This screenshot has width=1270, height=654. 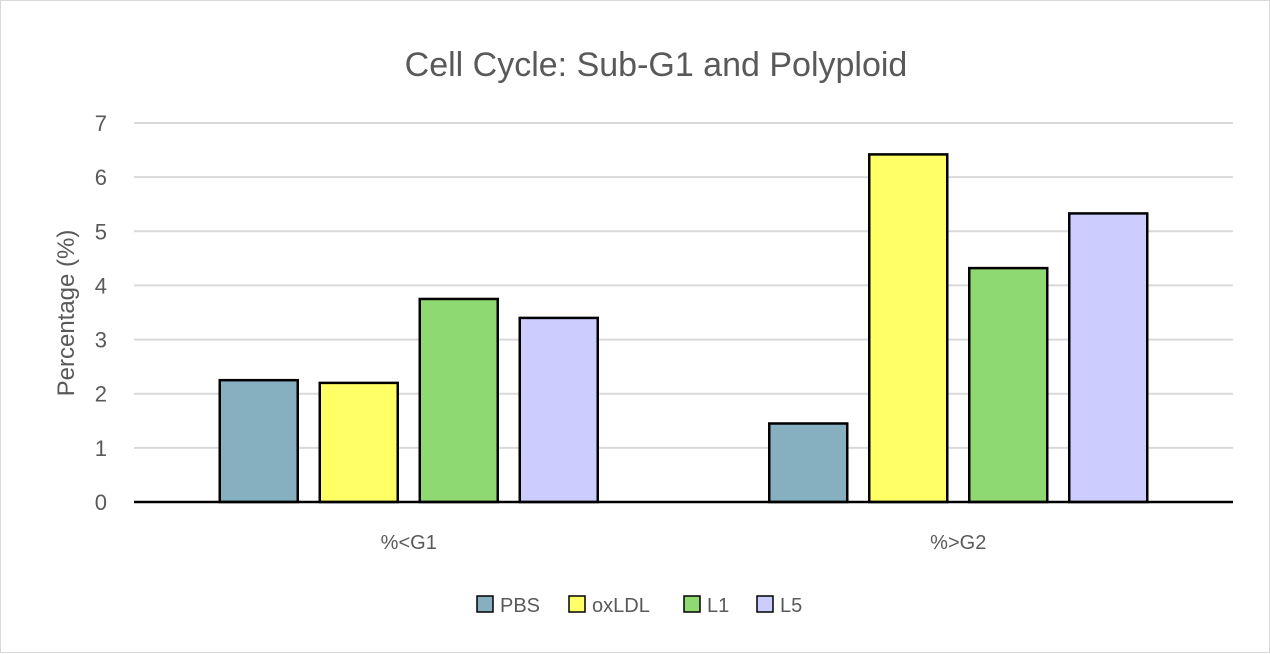 What do you see at coordinates (66, 313) in the screenshot?
I see `y-axis-title: Percentage (%)` at bounding box center [66, 313].